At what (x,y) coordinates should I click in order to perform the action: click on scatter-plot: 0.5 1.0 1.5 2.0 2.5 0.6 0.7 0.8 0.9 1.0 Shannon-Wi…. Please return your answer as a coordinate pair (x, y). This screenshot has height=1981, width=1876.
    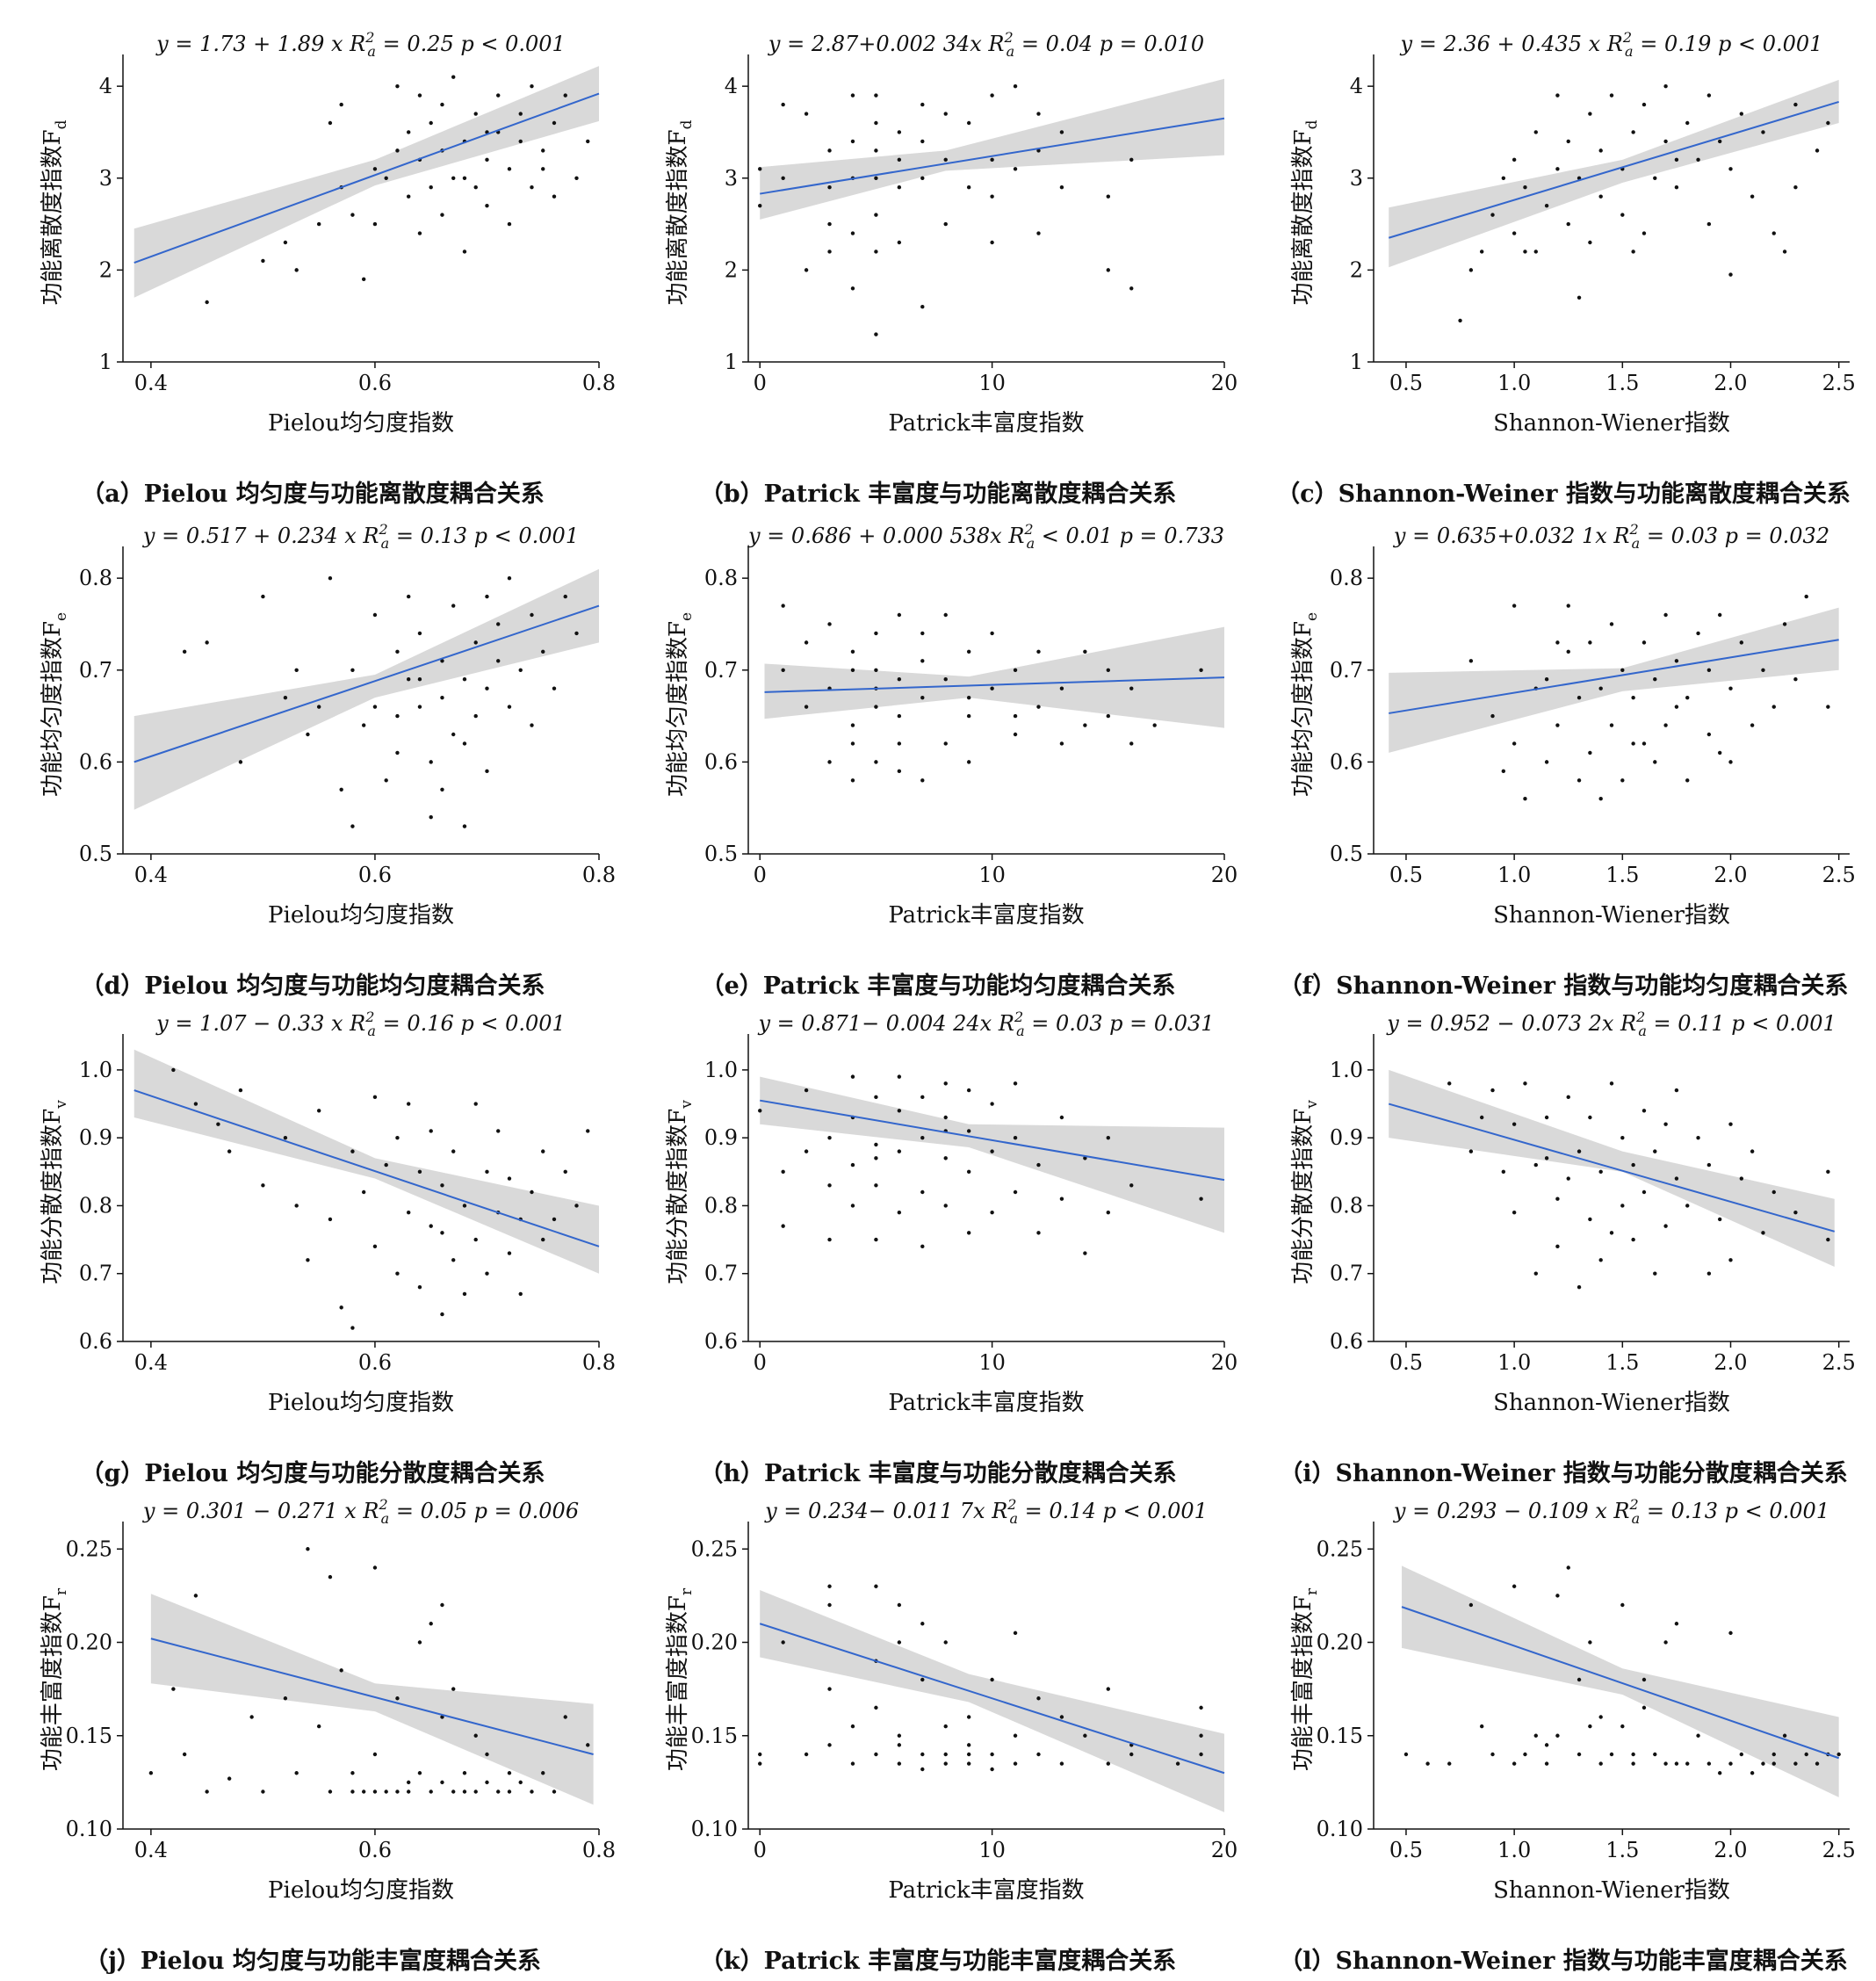
    Looking at the image, I should click on (1573, 1212).